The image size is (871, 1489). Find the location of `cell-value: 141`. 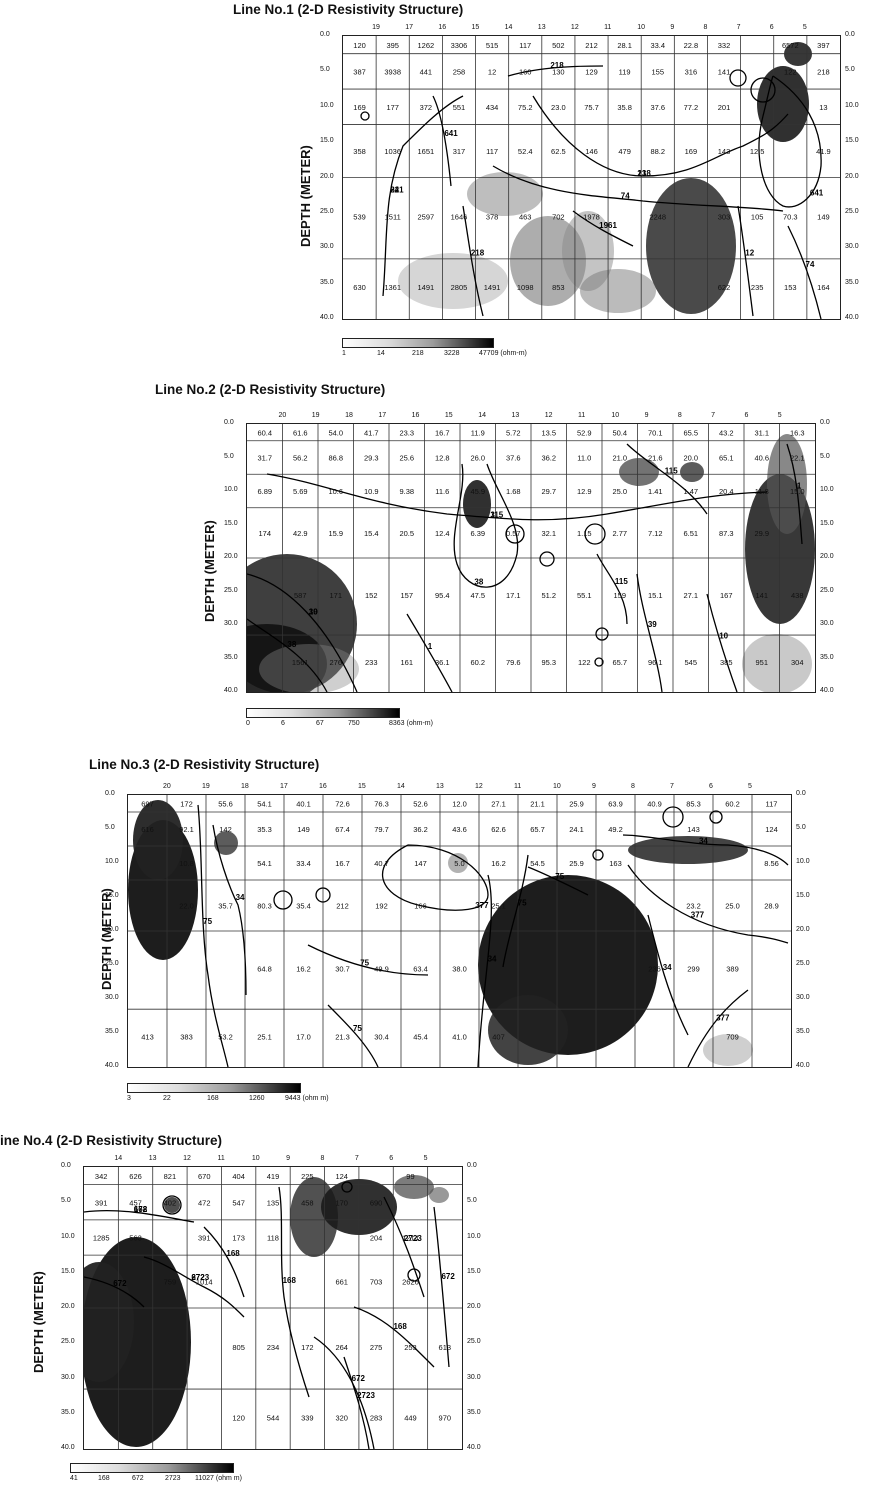

cell-value: 141 is located at coordinates (724, 71).